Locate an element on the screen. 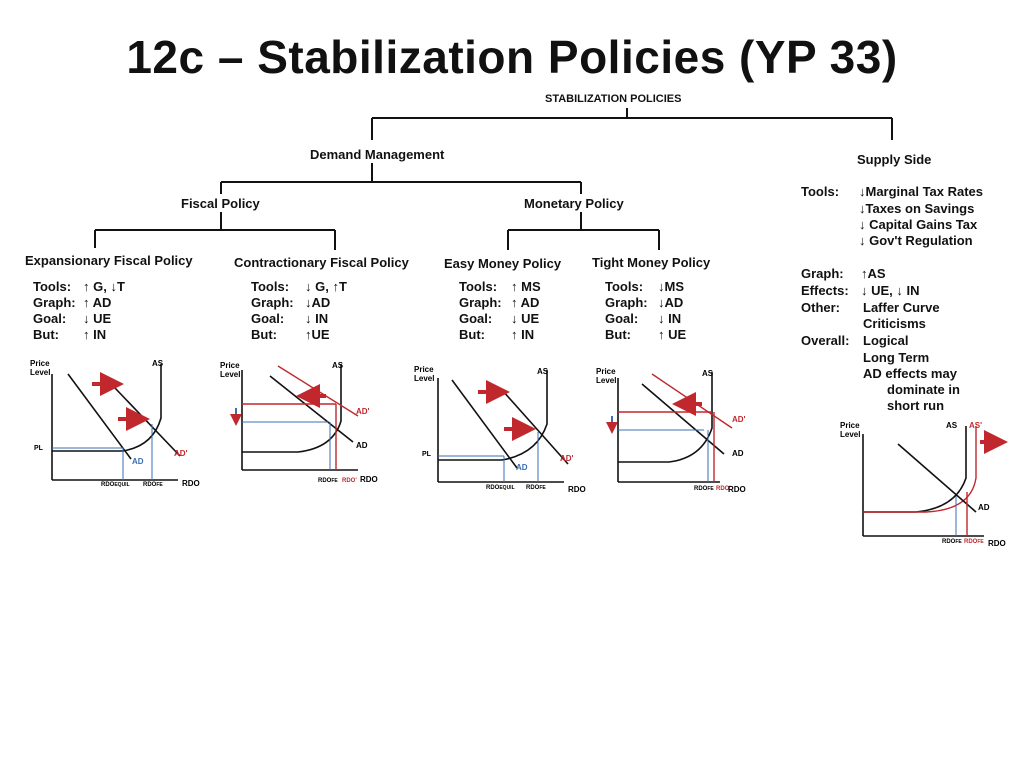 This screenshot has width=1024, height=768. monetary-policy-node: Monetary Policy is located at coordinates (574, 203).